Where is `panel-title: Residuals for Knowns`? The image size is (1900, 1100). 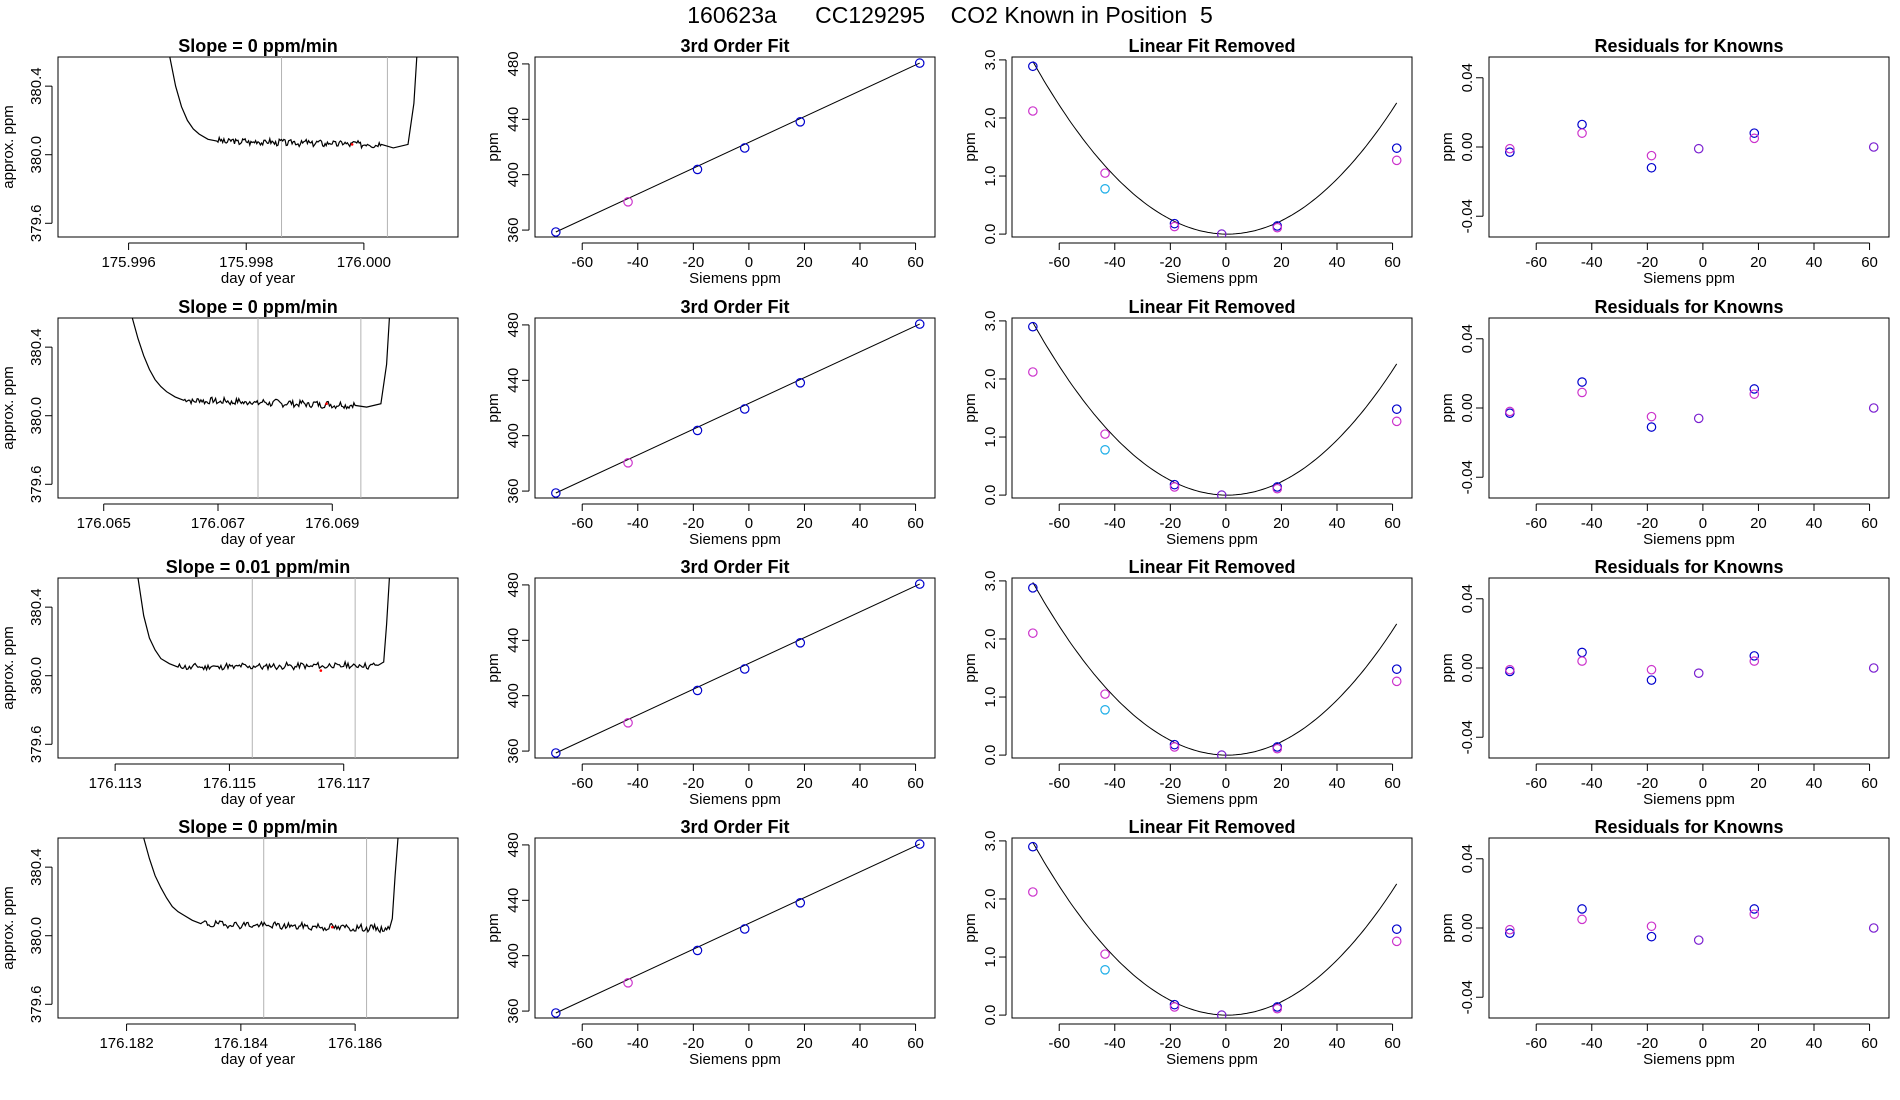
panel-title: Residuals for Knowns is located at coordinates (1688, 46).